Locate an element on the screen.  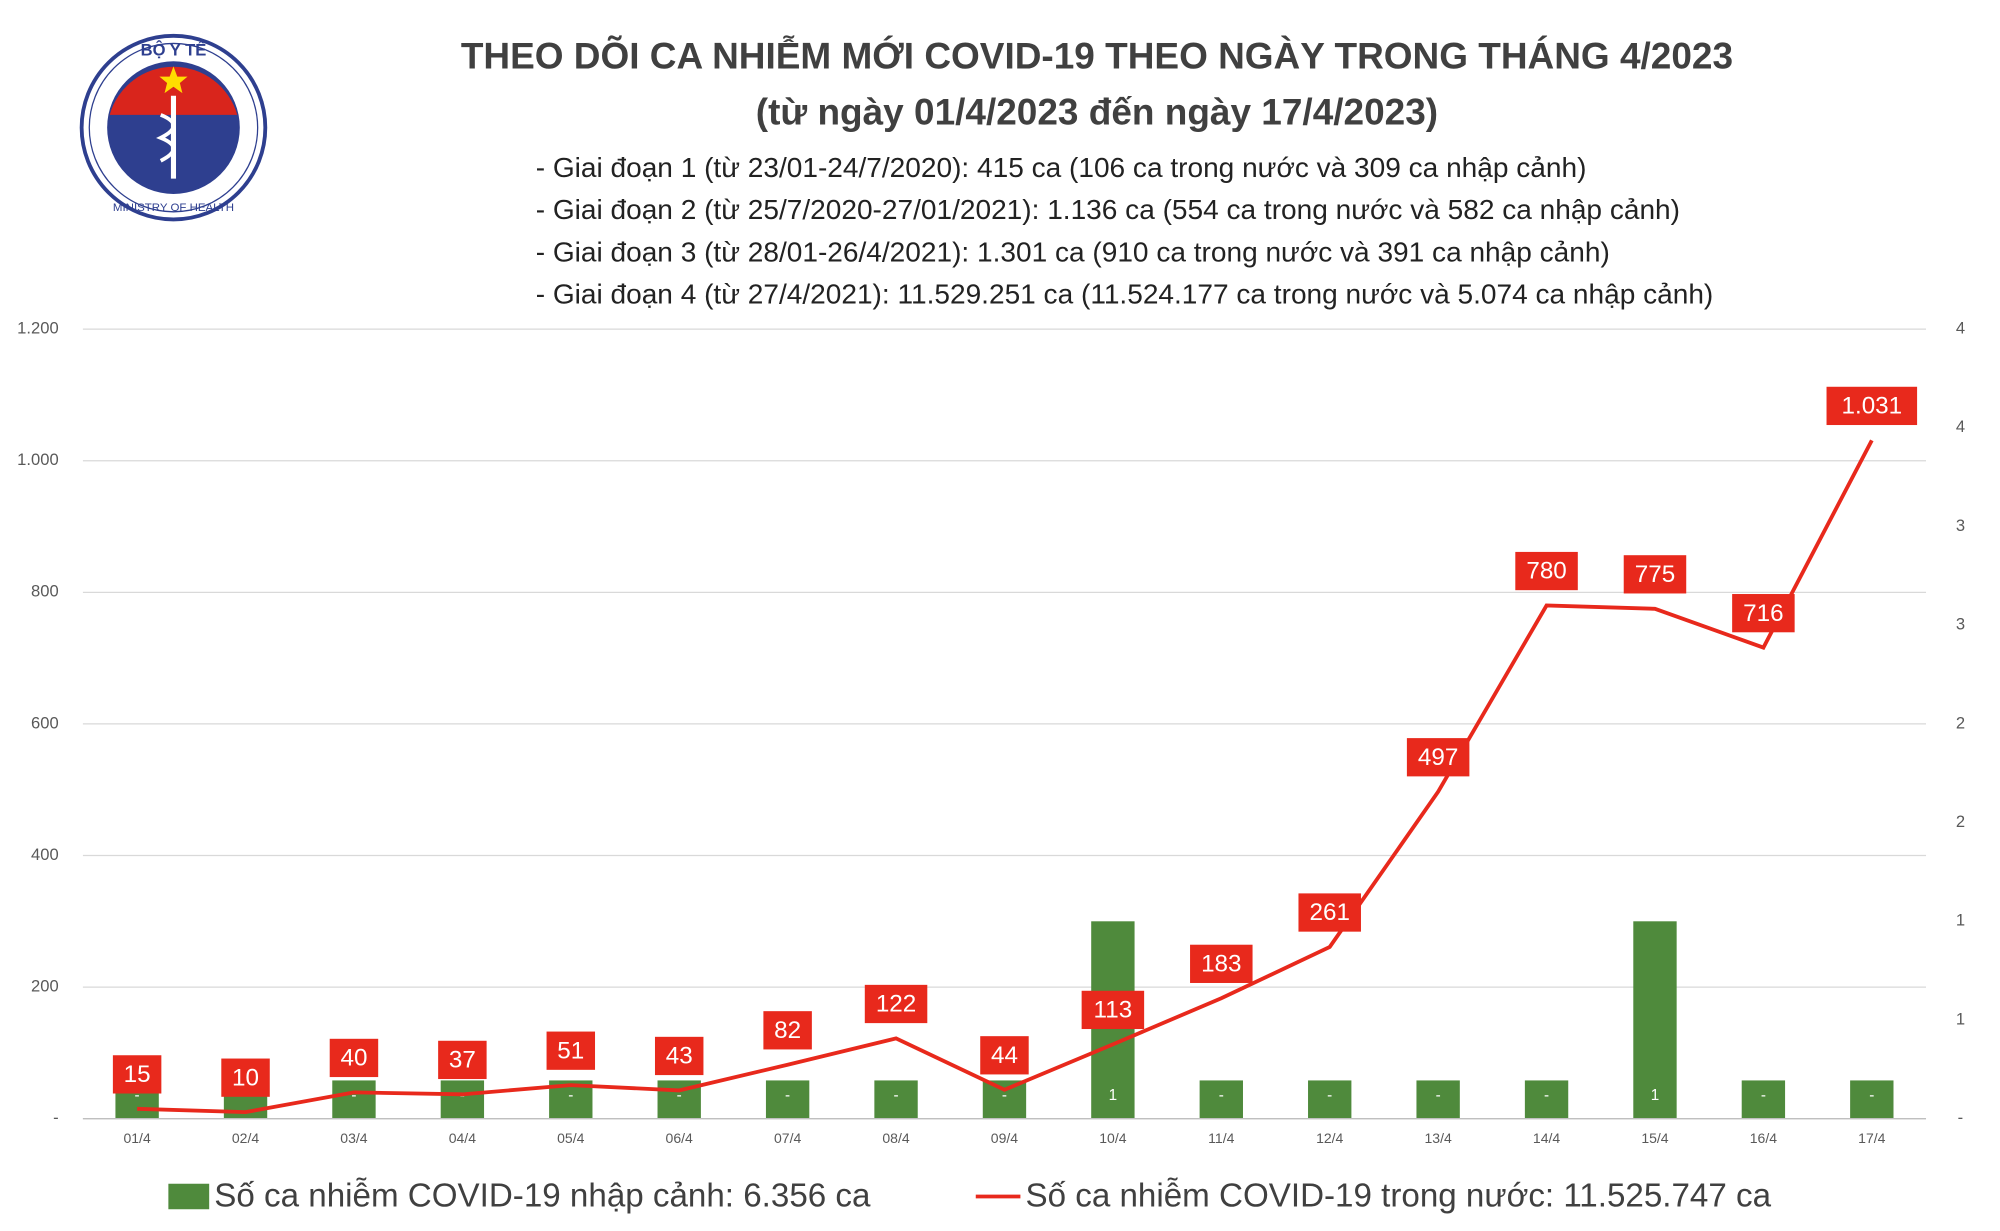
y2-tick-label: 3 is located at coordinates (1960, 525).